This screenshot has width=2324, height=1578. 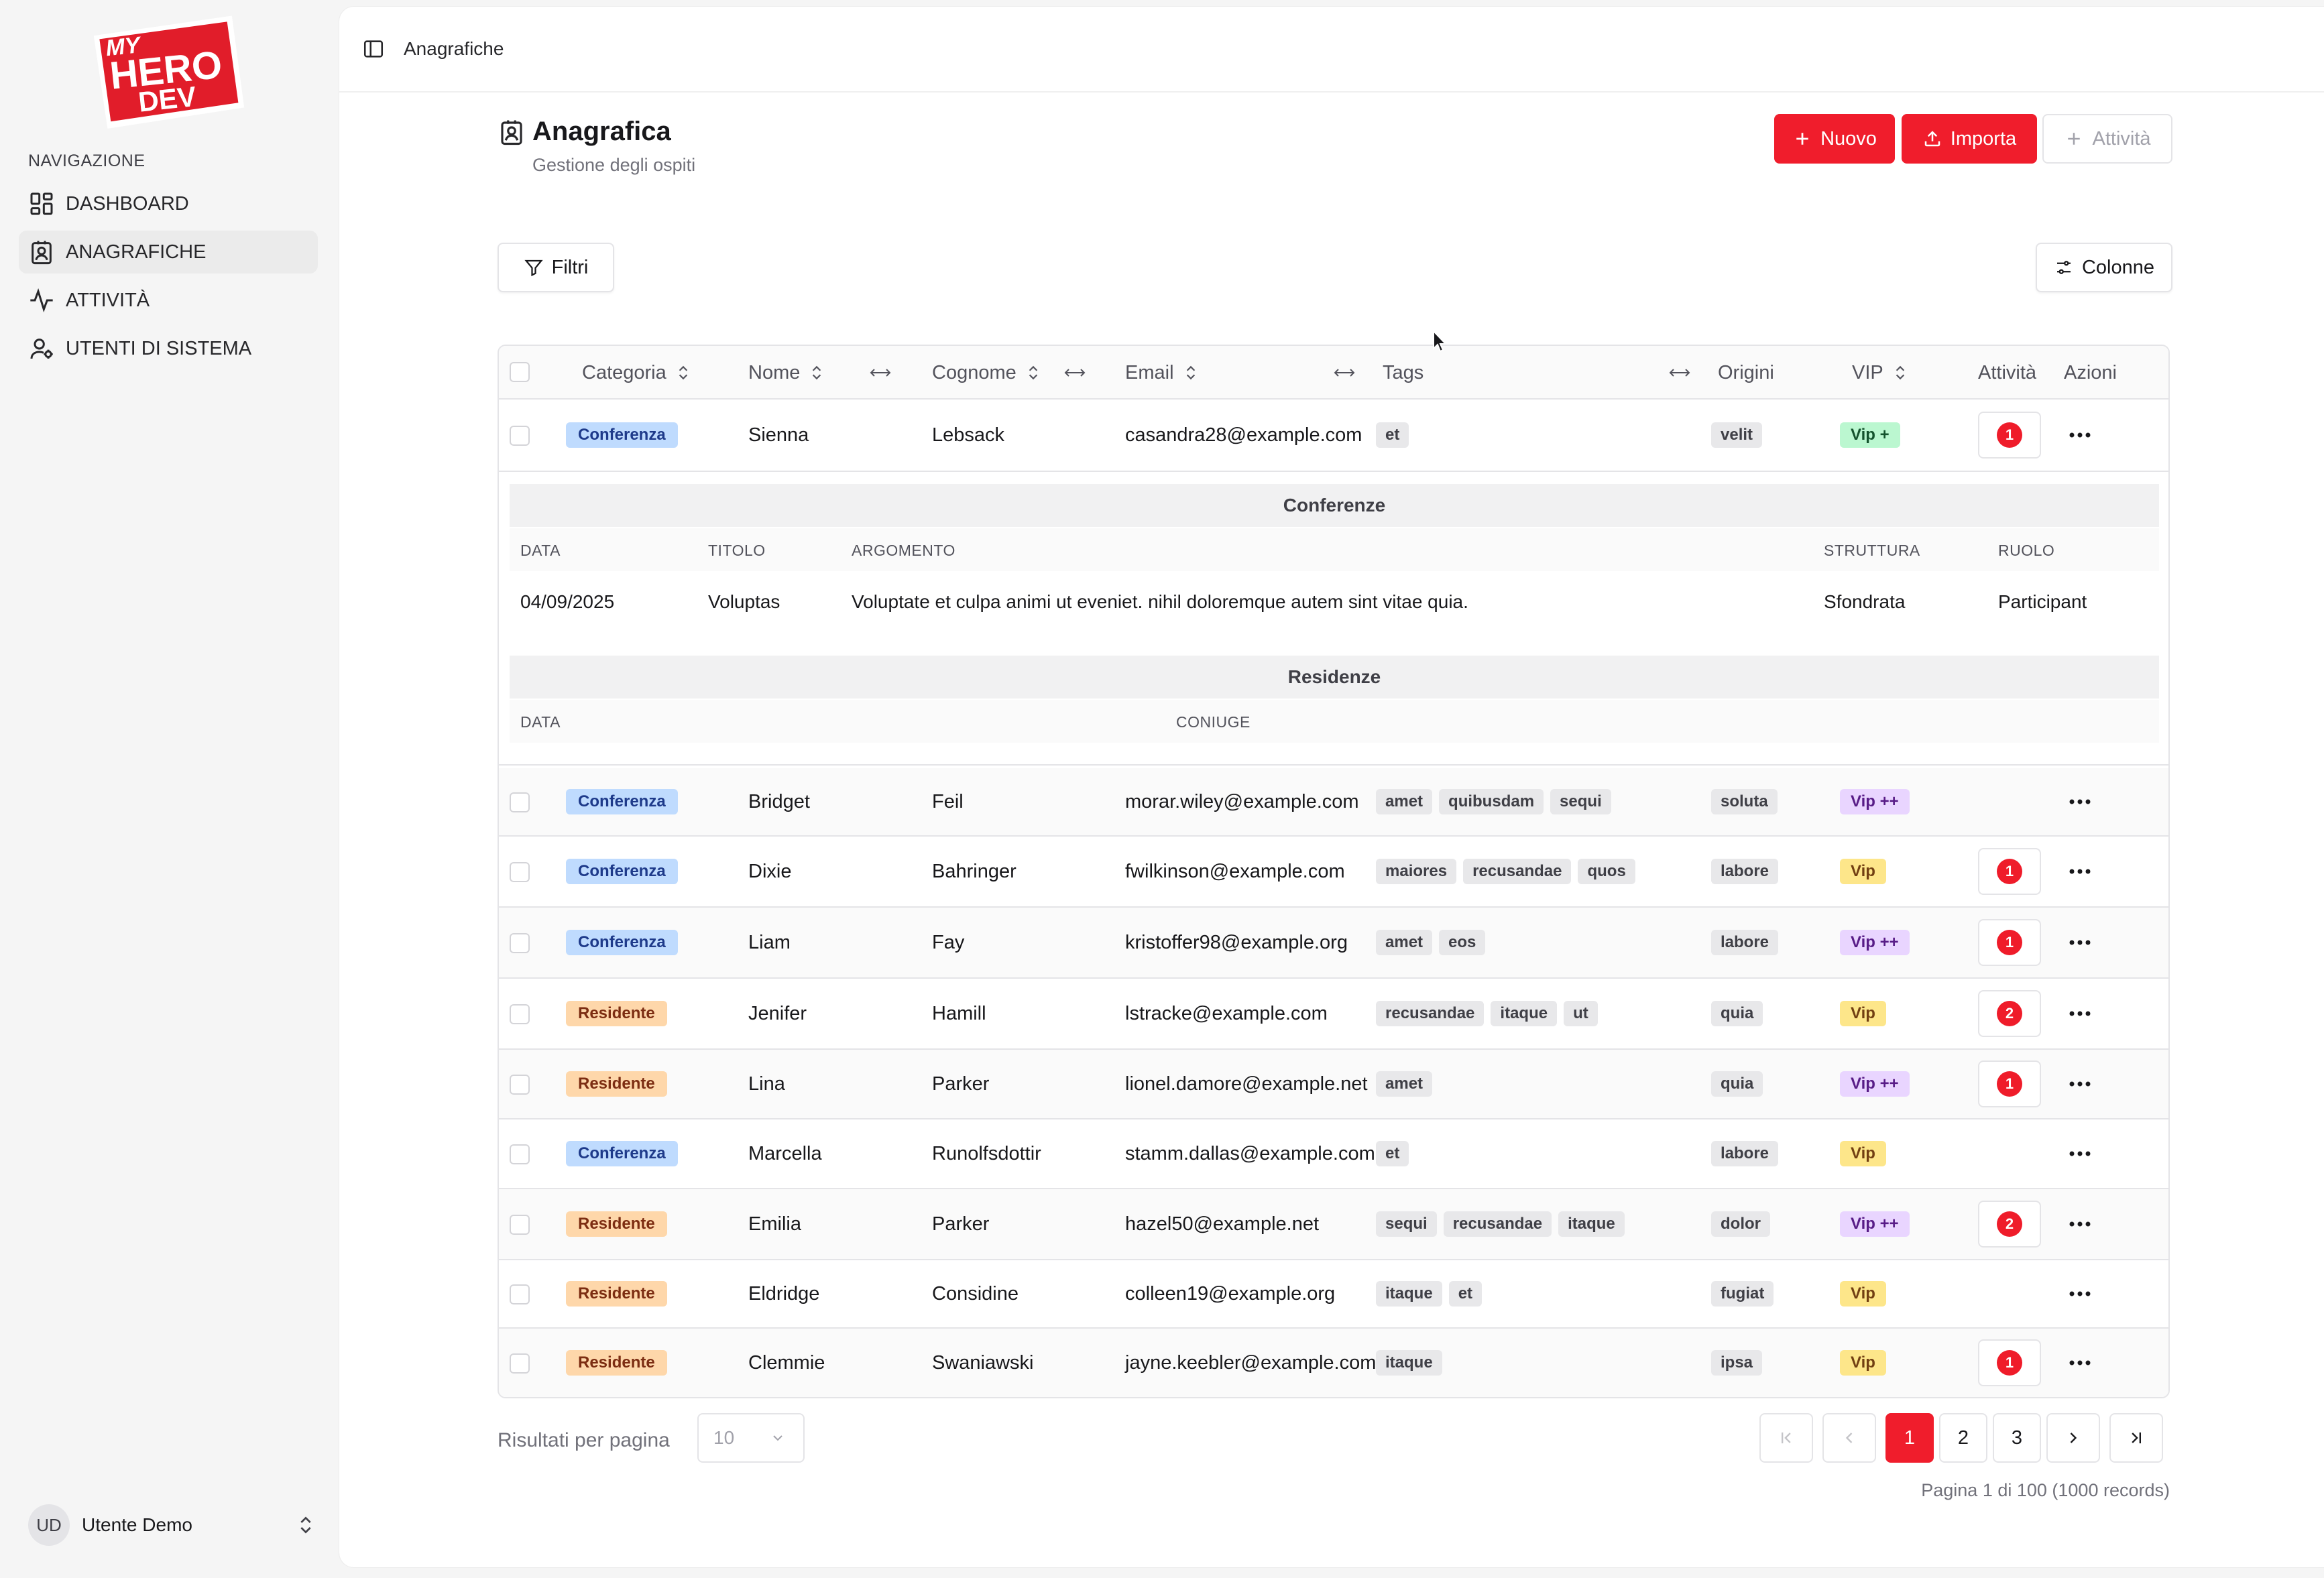 What do you see at coordinates (1440, 341) in the screenshot?
I see `mouse-cursor-icon` at bounding box center [1440, 341].